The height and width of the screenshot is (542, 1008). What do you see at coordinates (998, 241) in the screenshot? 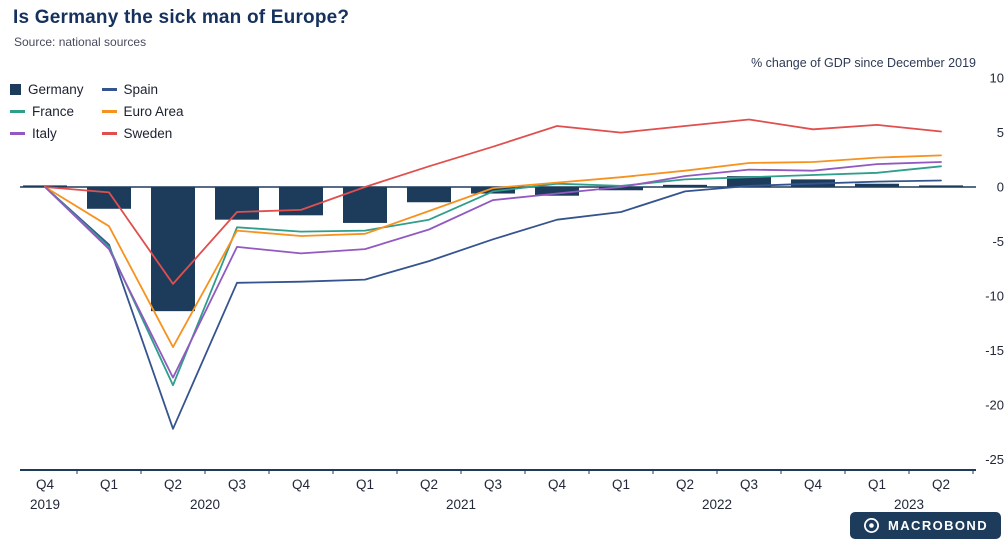
I see `y-tick-label: -5` at bounding box center [998, 241].